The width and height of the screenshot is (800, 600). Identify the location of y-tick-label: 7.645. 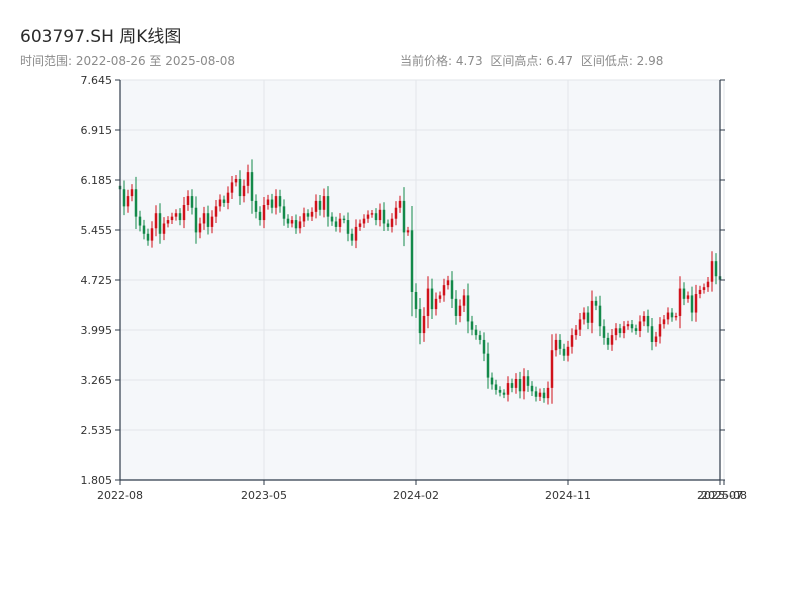
(97, 80).